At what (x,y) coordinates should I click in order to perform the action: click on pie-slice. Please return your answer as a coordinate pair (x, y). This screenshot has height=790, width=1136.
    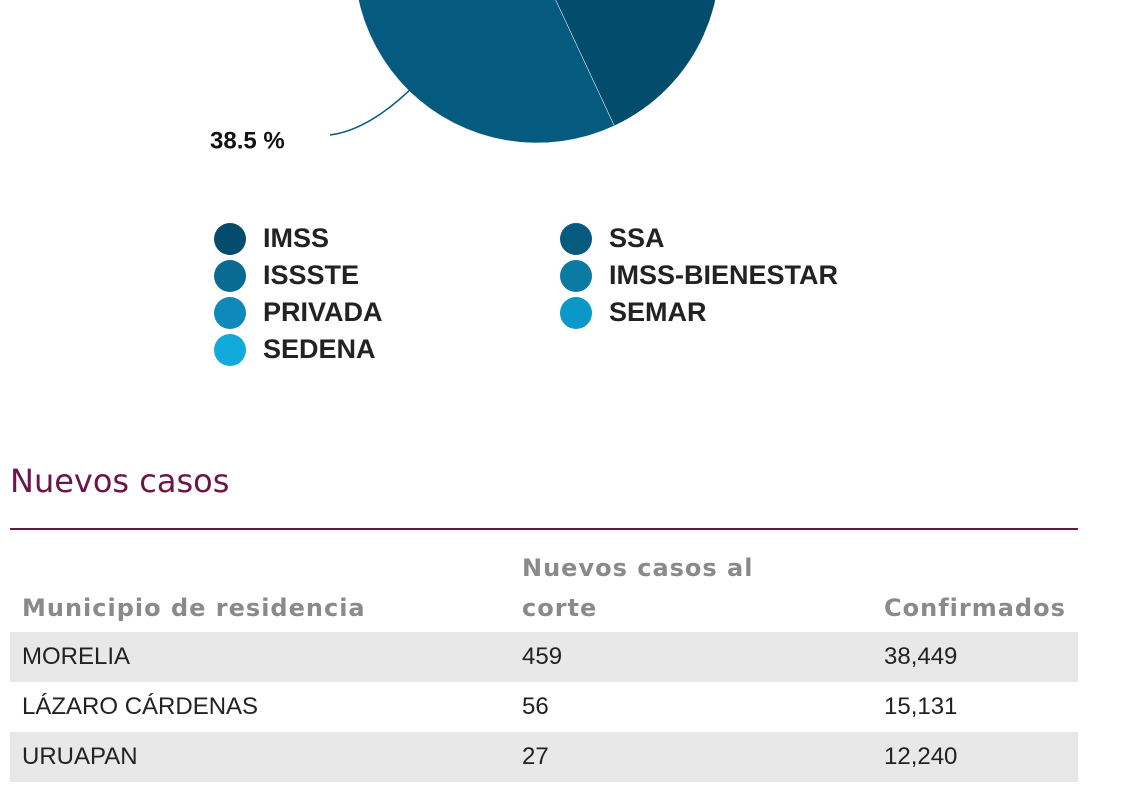
    Looking at the image, I should click on (635, 63).